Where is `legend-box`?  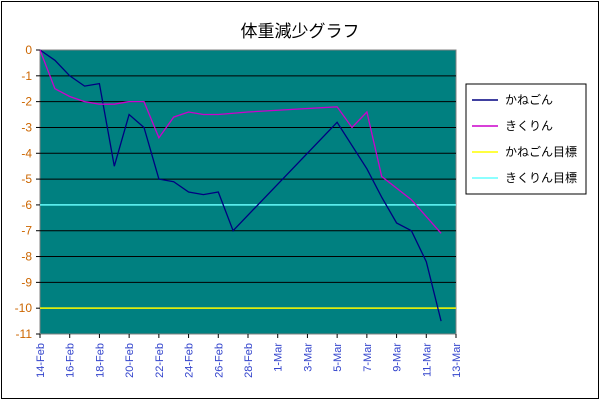 legend-box is located at coordinates (526, 139).